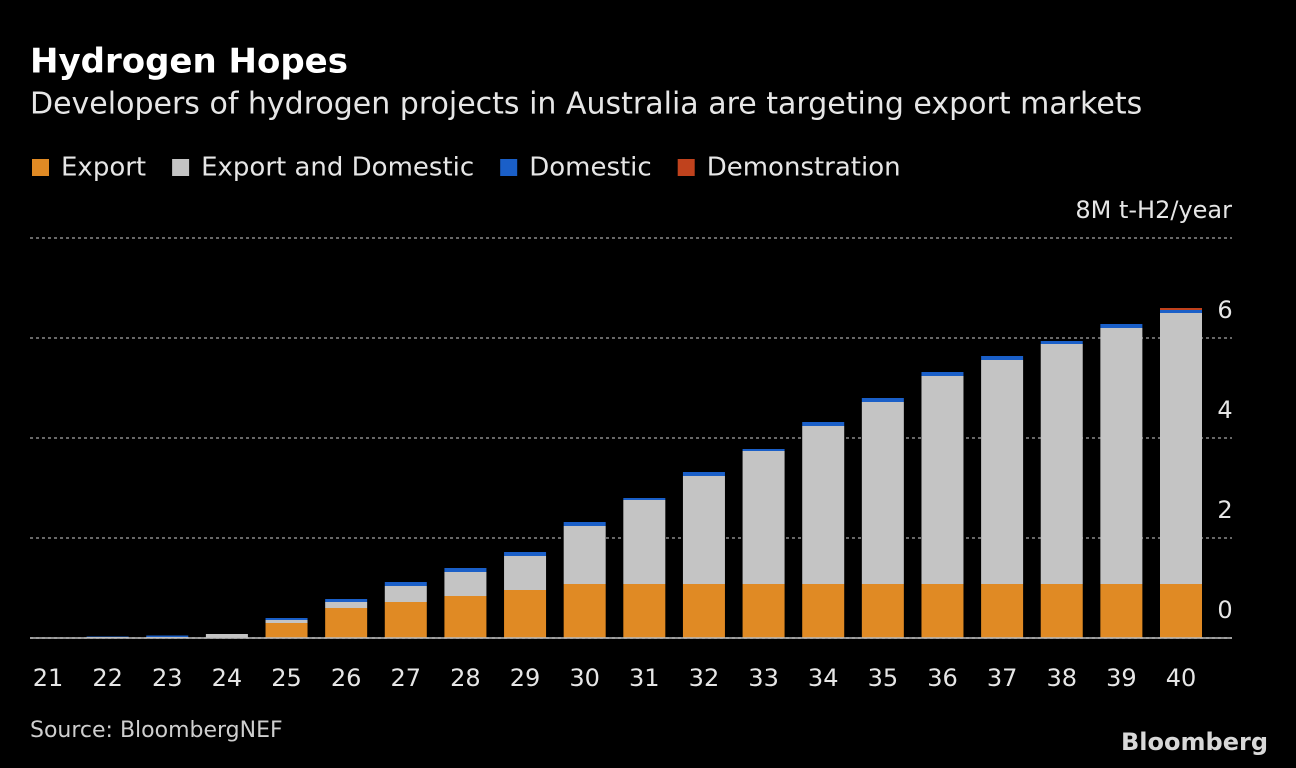 The height and width of the screenshot is (768, 1296). I want to click on x-tick-label: 22, so click(107, 678).